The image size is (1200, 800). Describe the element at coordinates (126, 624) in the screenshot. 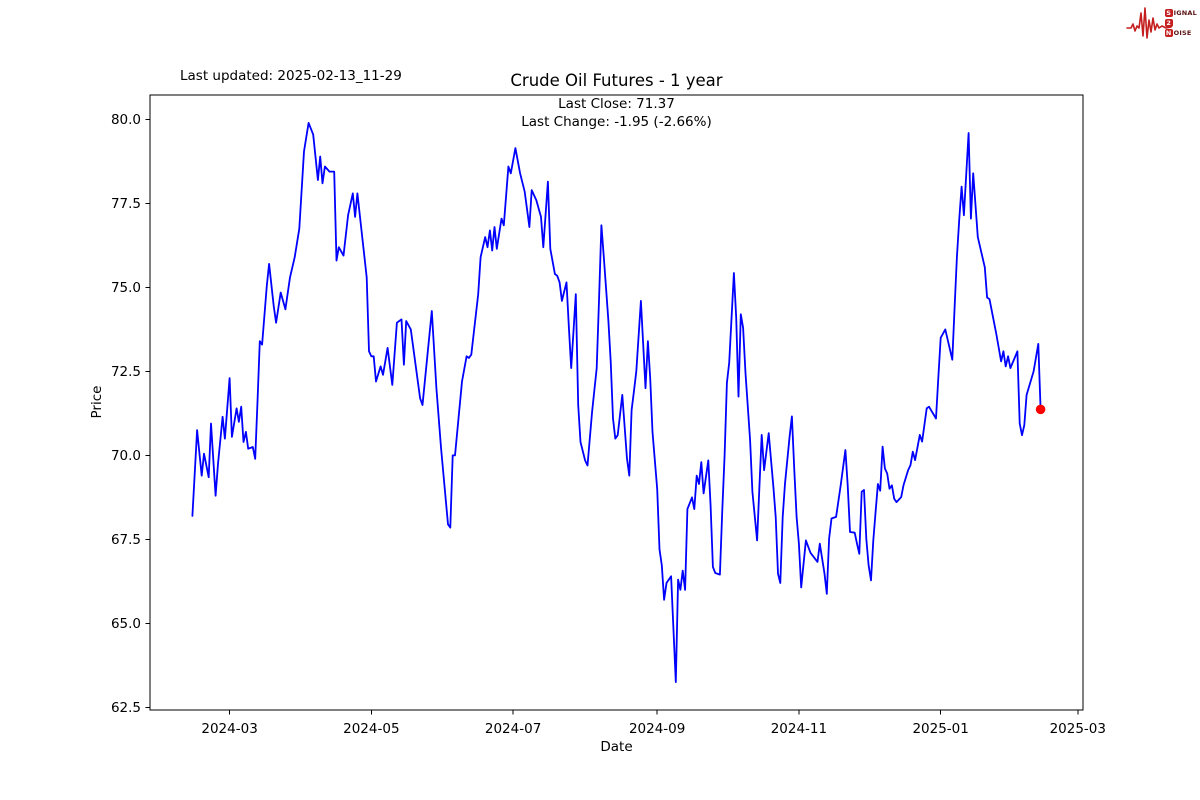

I see `y-tick-label: 65.0` at that location.